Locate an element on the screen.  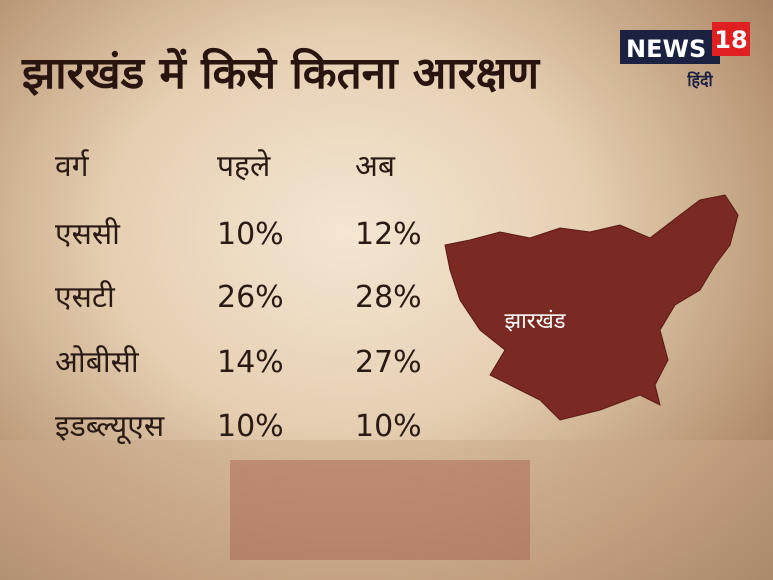
logo-box is located at coordinates (670, 47).